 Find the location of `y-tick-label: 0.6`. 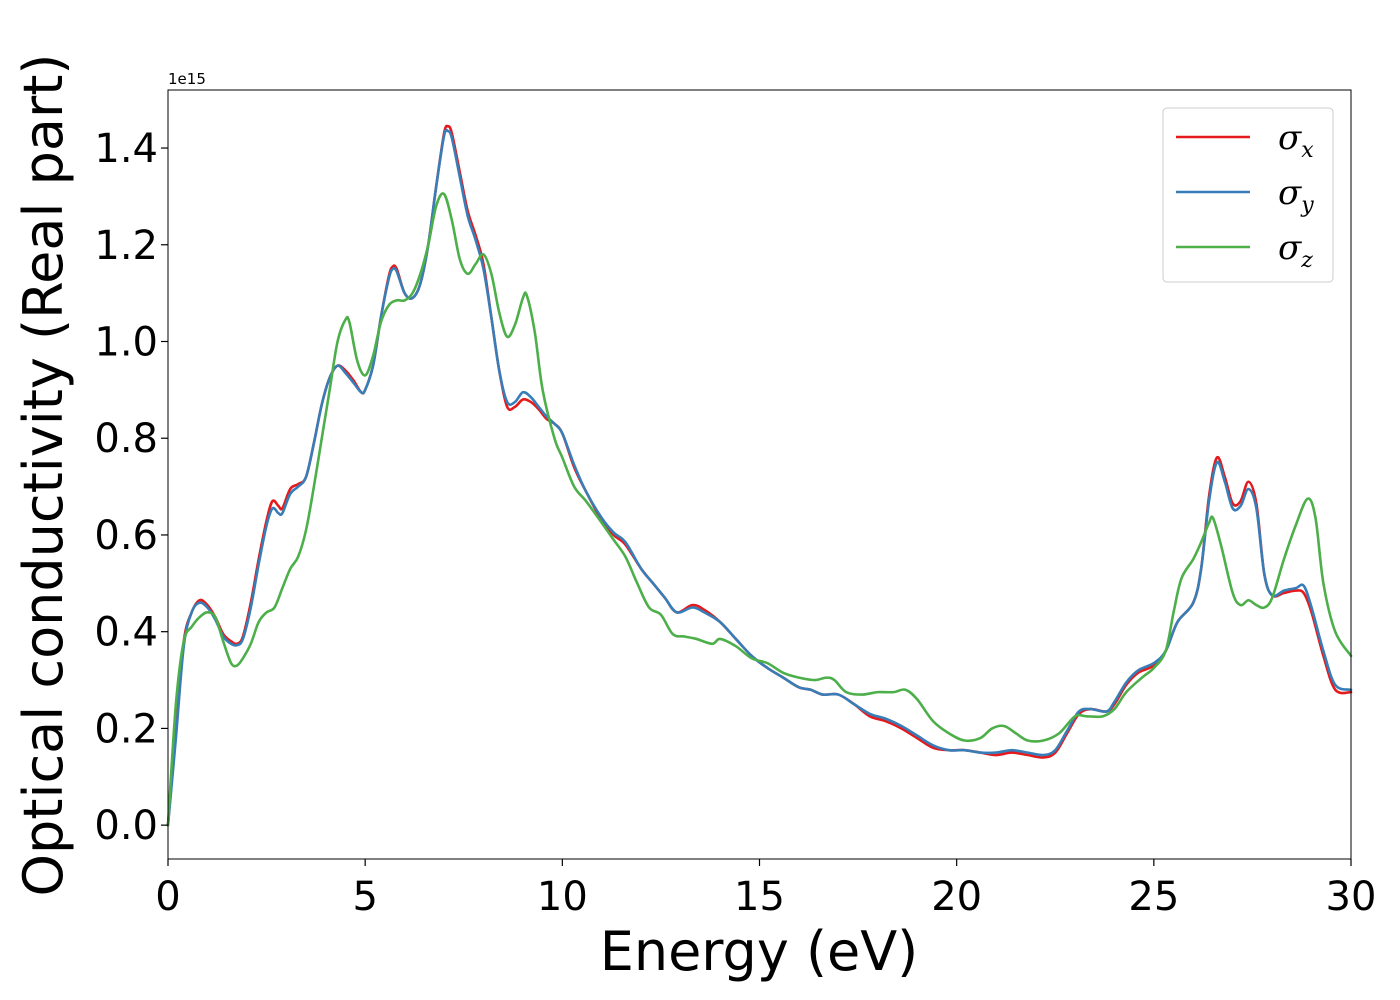

y-tick-label: 0.6 is located at coordinates (126, 536).